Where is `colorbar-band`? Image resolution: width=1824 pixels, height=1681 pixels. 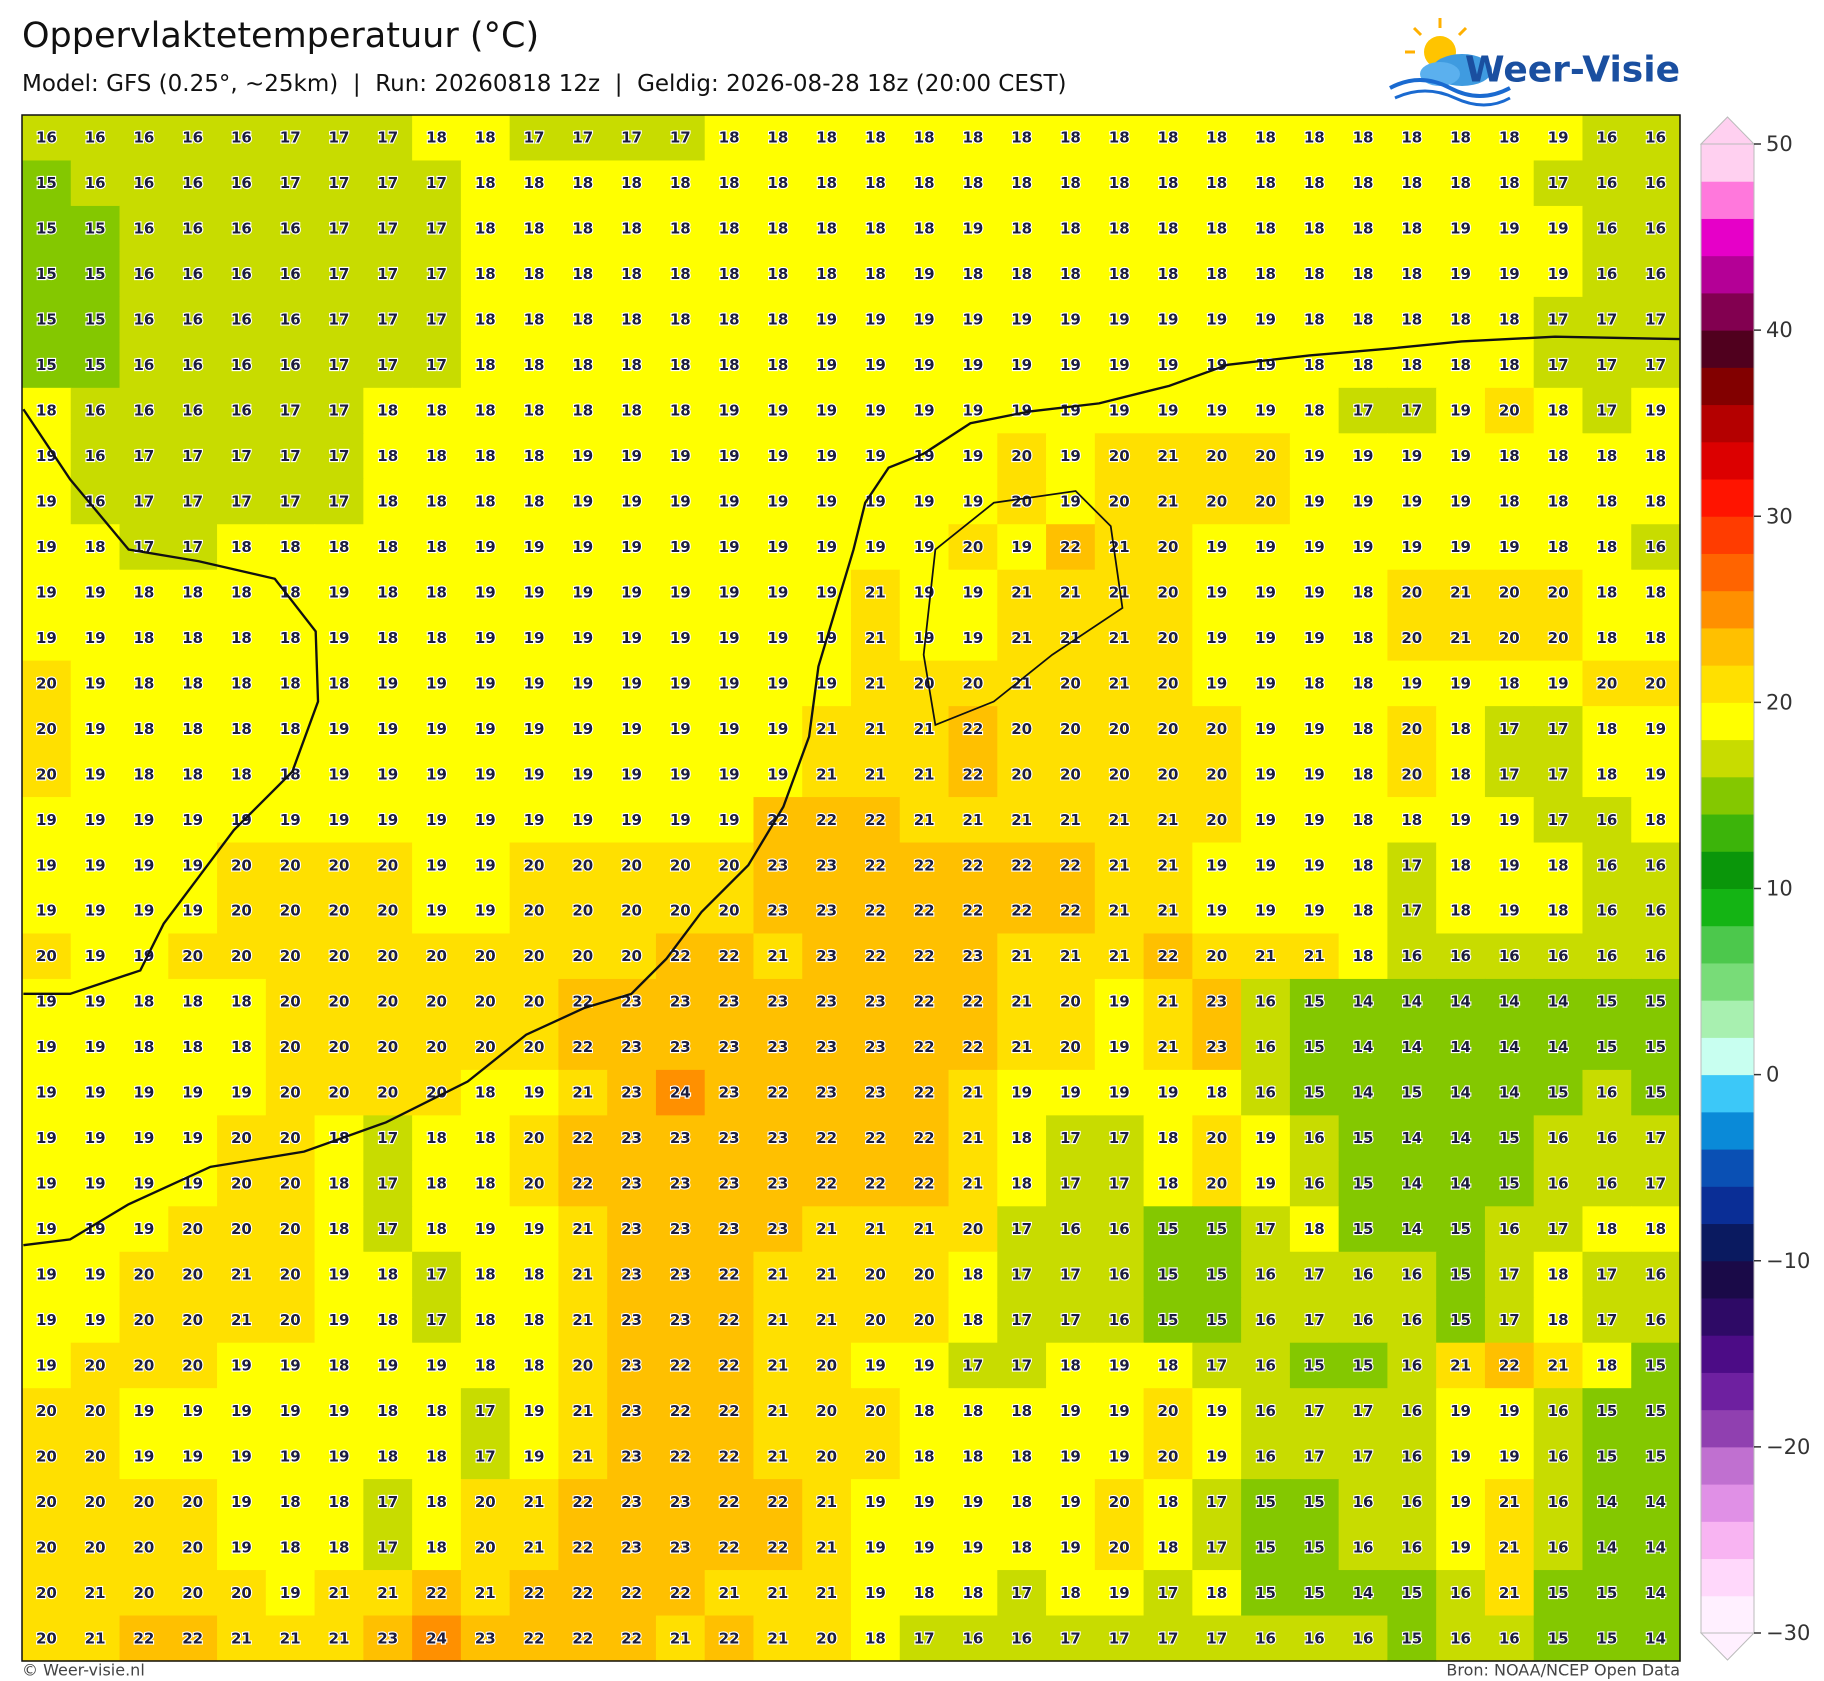
colorbar-band is located at coordinates (1727, 870).